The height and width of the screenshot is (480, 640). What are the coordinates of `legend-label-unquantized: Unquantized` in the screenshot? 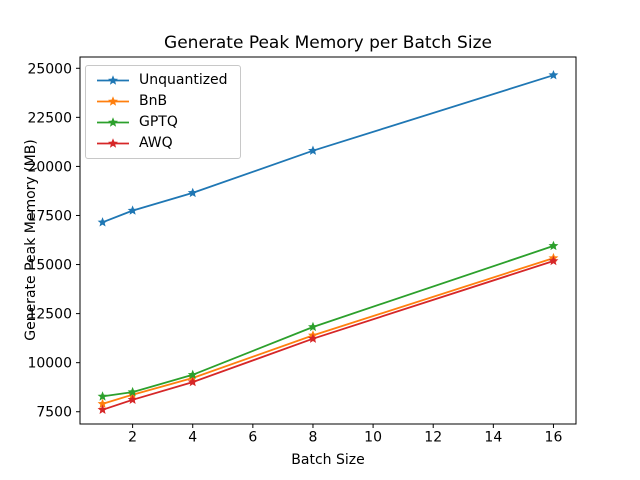 It's located at (183, 80).